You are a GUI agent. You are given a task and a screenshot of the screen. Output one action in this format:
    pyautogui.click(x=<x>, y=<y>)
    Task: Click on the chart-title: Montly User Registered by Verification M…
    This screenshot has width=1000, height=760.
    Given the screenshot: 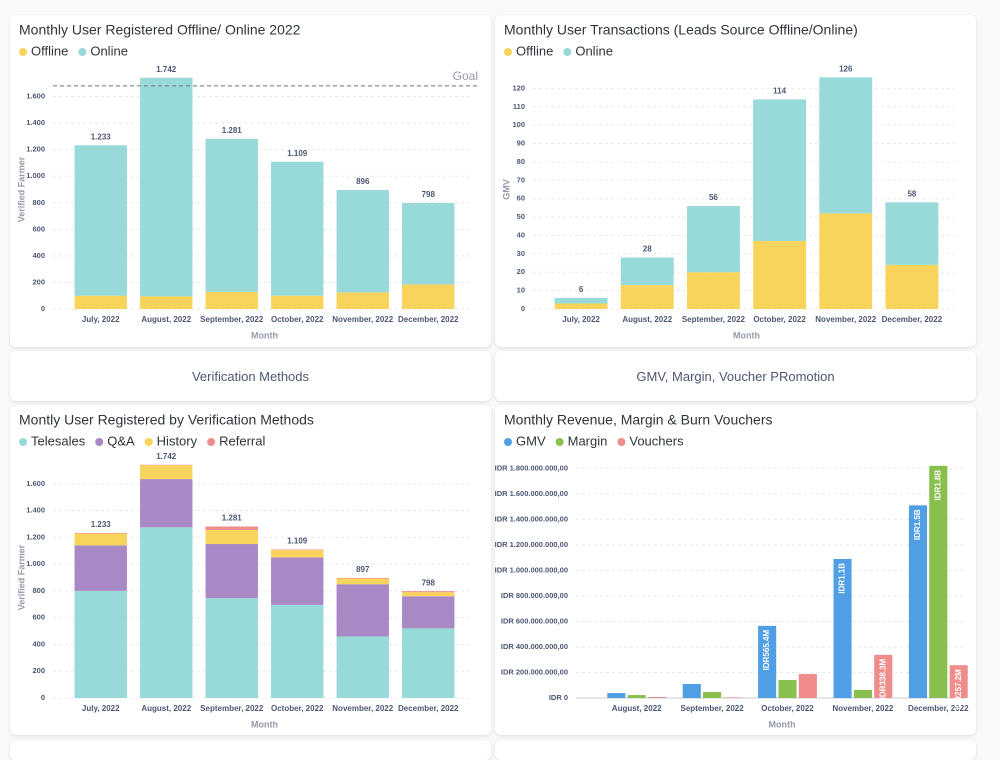 What is the action you would take?
    pyautogui.click(x=166, y=420)
    